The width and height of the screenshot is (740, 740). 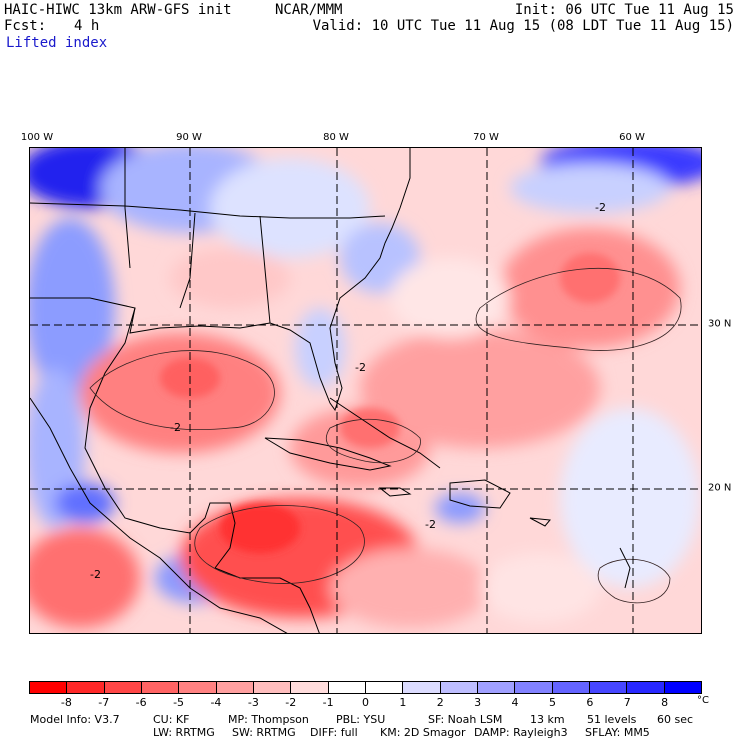 What do you see at coordinates (478, 702) in the screenshot?
I see `colorbar-tick-label: 3` at bounding box center [478, 702].